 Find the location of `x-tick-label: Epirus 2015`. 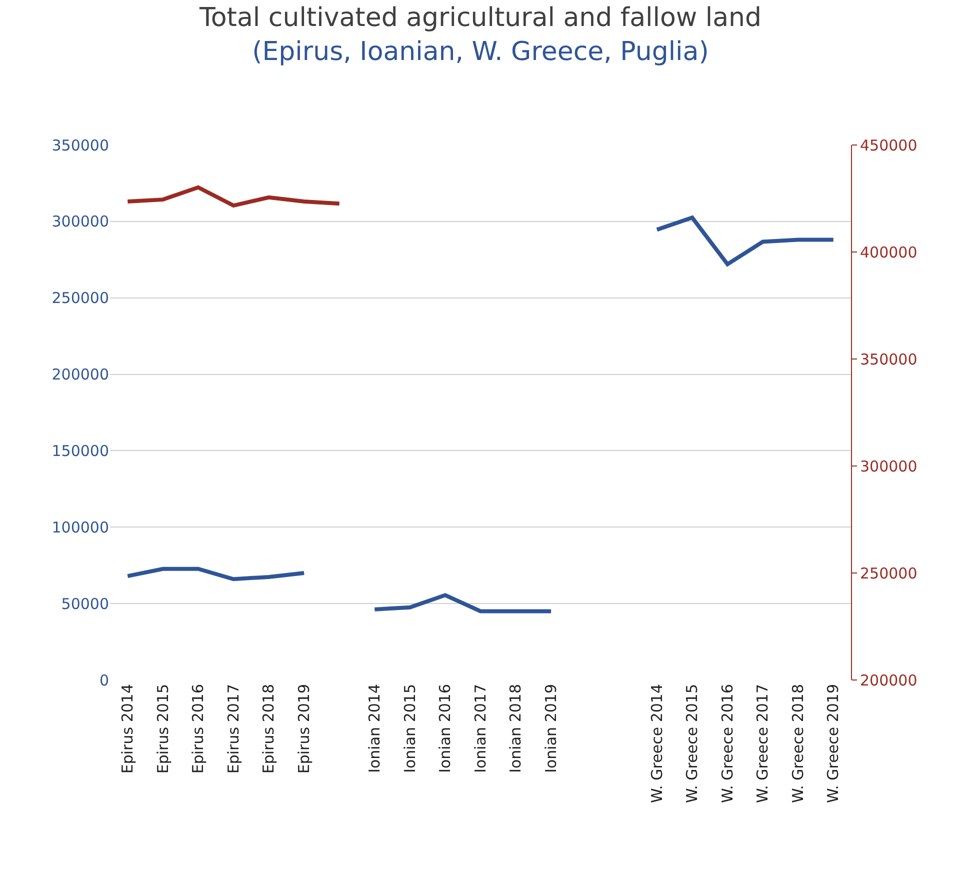

x-tick-label: Epirus 2015 is located at coordinates (163, 729).